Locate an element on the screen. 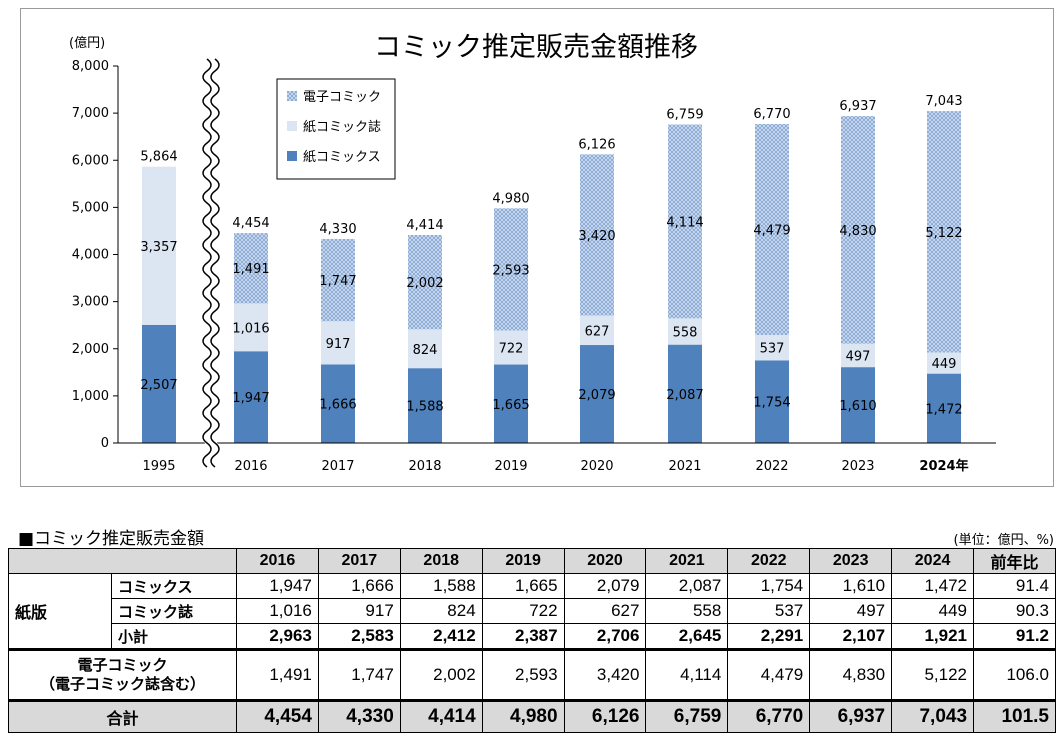  axis-break-line-left is located at coordinates (207, 263).